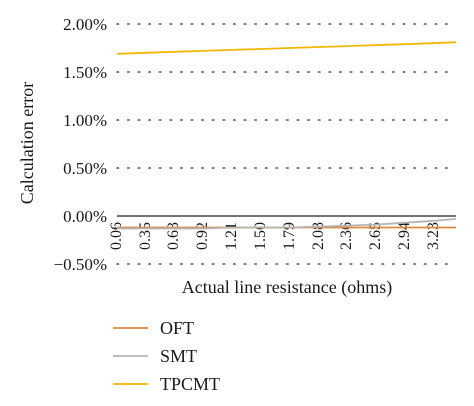 The height and width of the screenshot is (406, 474). I want to click on series-line-tpcmt, so click(286, 48).